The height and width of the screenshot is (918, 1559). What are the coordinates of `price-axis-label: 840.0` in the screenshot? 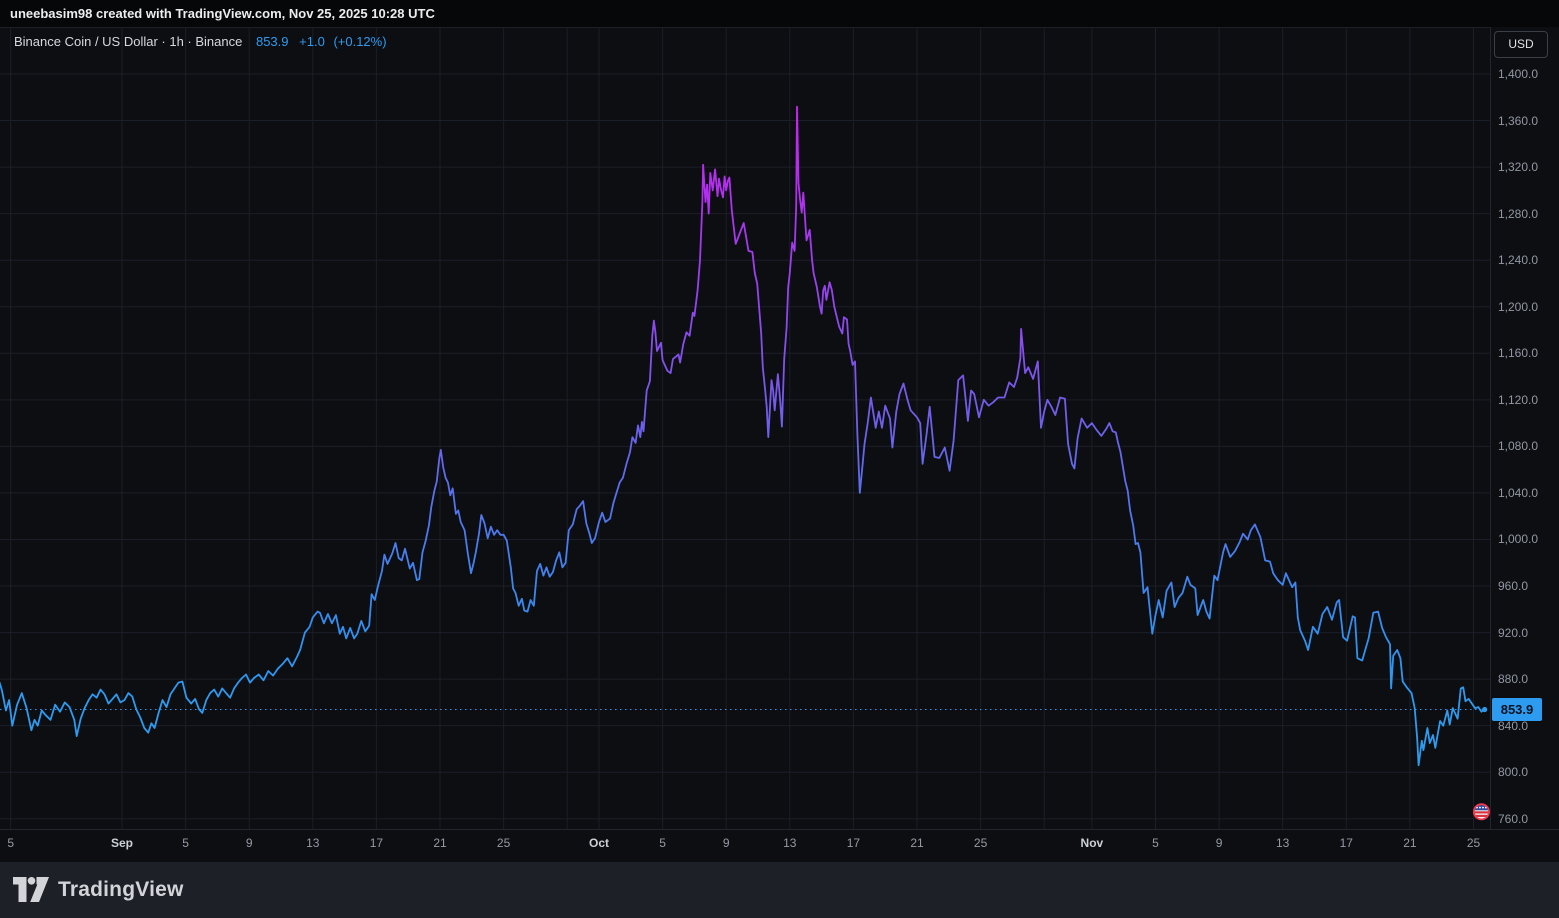 It's located at (1513, 725).